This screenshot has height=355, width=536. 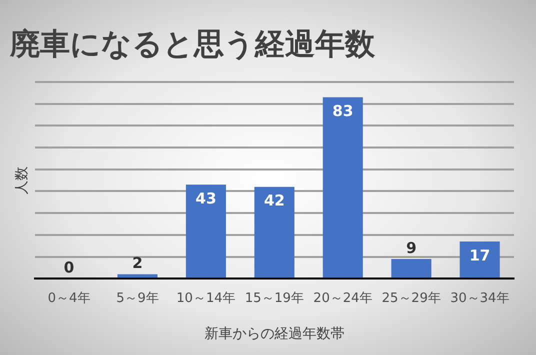 I want to click on y-axis-title: 人数, so click(x=22, y=180).